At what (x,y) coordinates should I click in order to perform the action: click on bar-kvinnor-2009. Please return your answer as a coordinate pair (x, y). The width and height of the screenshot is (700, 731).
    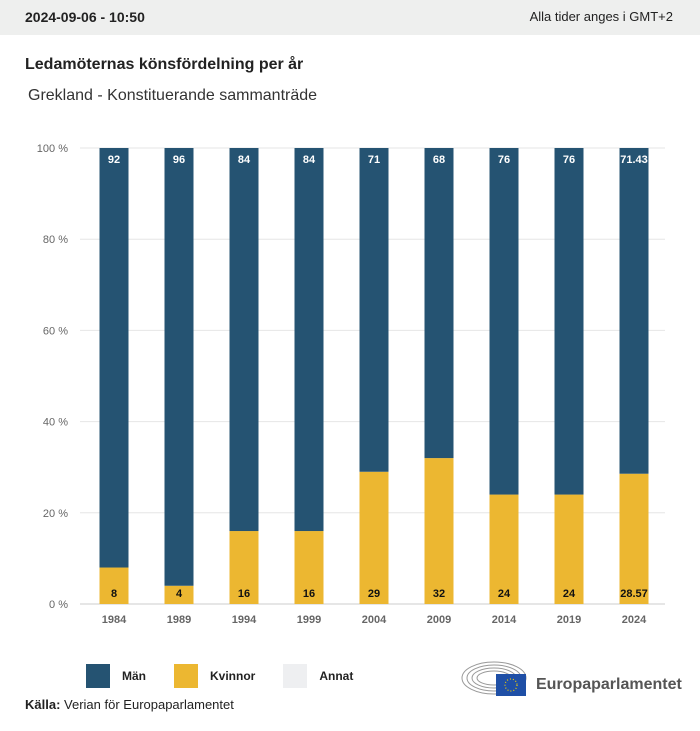
    Looking at the image, I should click on (439, 531).